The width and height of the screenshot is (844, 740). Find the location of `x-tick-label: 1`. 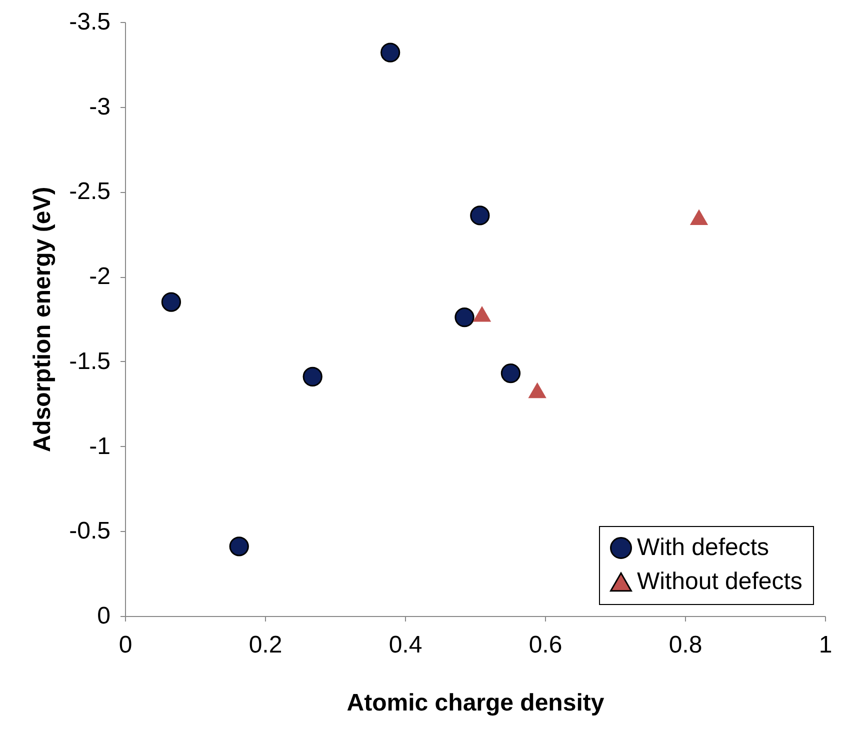

x-tick-label: 1 is located at coordinates (825, 645).